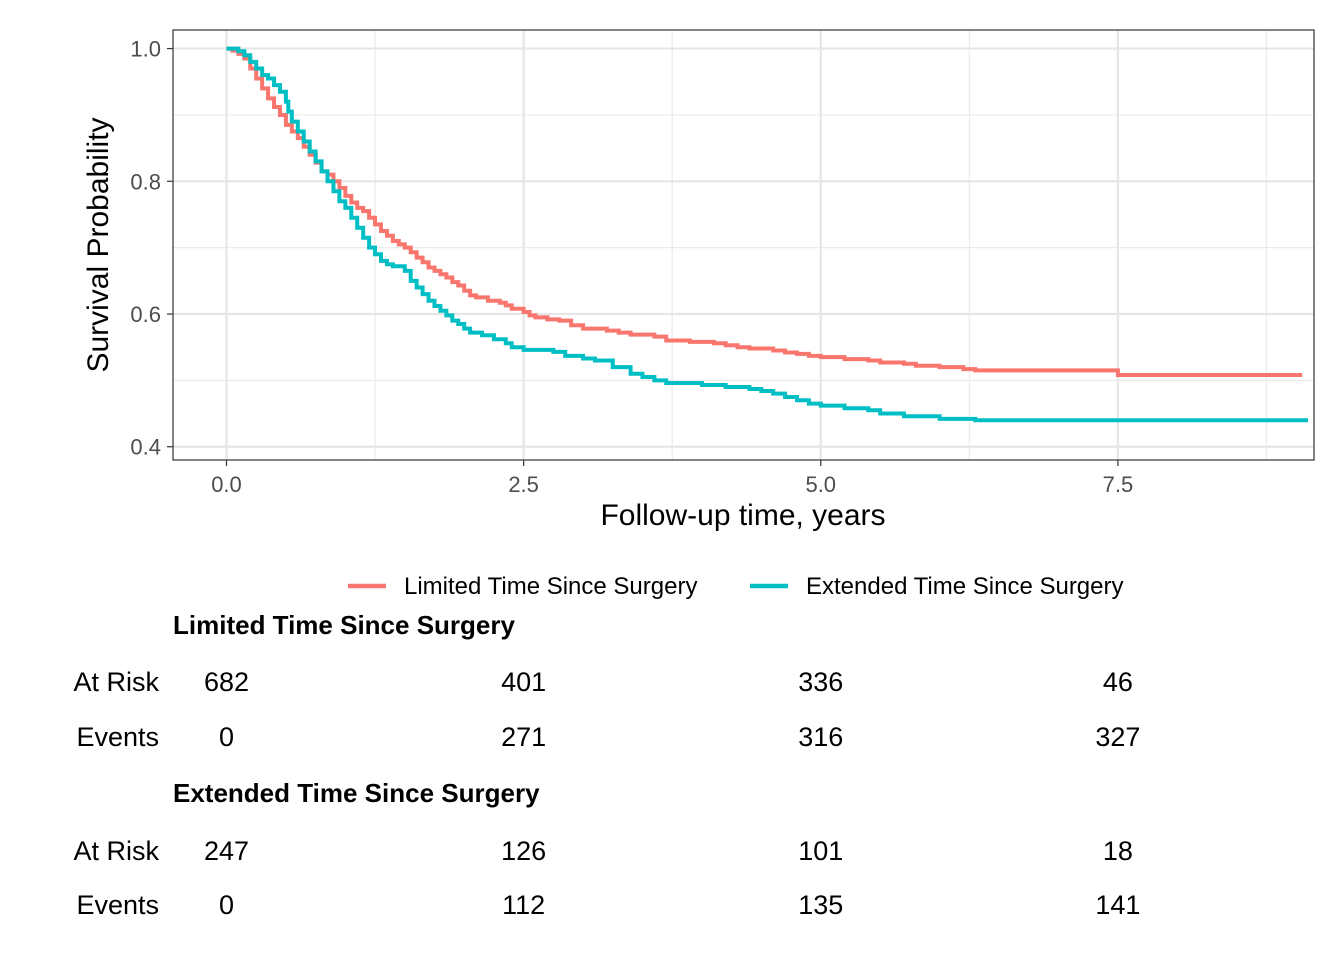 This screenshot has width=1344, height=960. What do you see at coordinates (523, 682) in the screenshot?
I see `risk-table-cell: 401` at bounding box center [523, 682].